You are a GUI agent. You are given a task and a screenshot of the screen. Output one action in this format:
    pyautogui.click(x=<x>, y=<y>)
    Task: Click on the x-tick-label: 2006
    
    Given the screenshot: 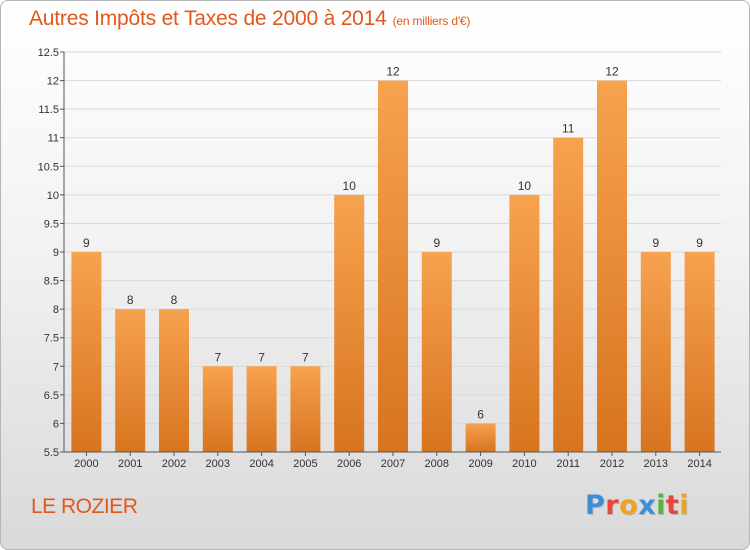 What is the action you would take?
    pyautogui.click(x=349, y=464)
    